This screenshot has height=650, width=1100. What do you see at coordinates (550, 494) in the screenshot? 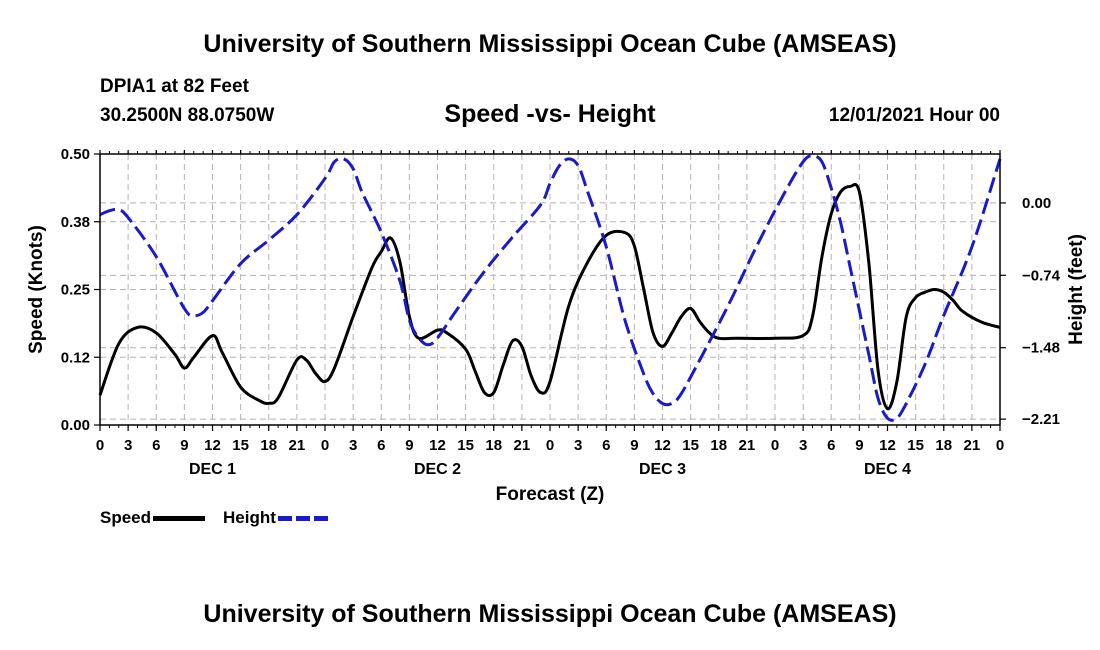
I see `x-axis-label: Forecast (Z)` at bounding box center [550, 494].